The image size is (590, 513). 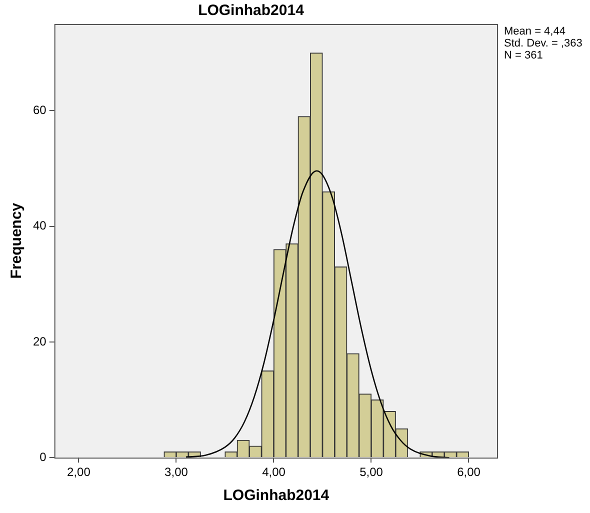 I want to click on y-tick-label: 0, so click(x=43, y=457).